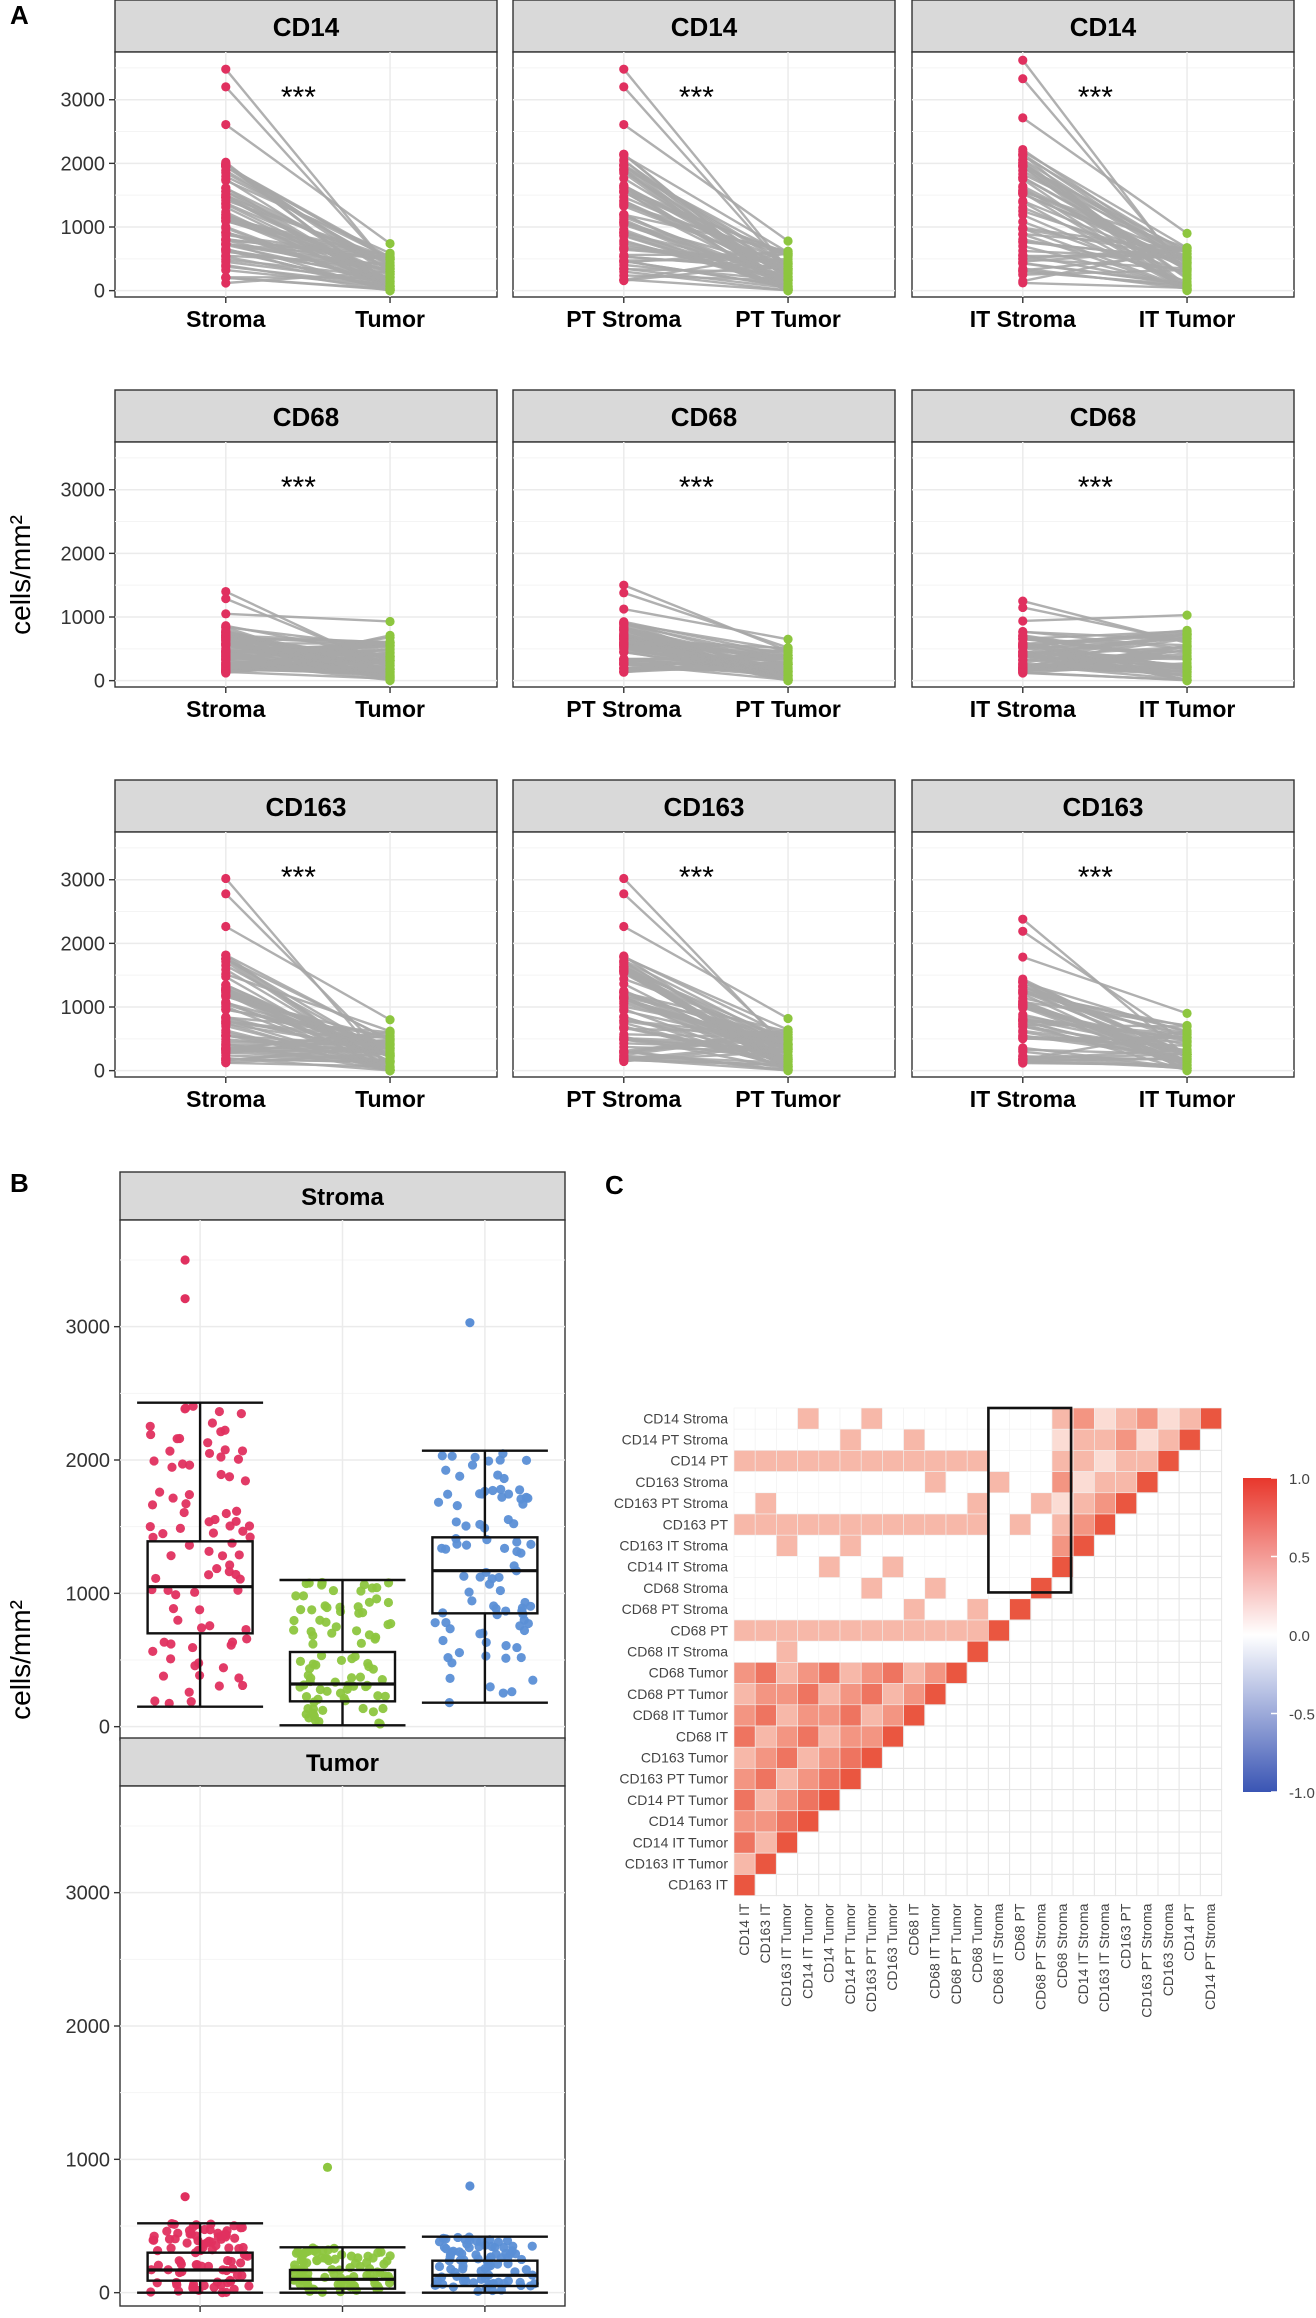 The height and width of the screenshot is (2318, 1316). I want to click on x-tick-label: Stroma, so click(225, 1099).